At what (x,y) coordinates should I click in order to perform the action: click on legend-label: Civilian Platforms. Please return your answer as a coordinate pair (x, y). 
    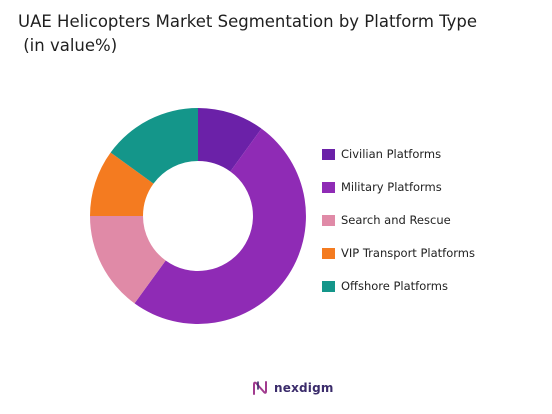
    Looking at the image, I should click on (391, 154).